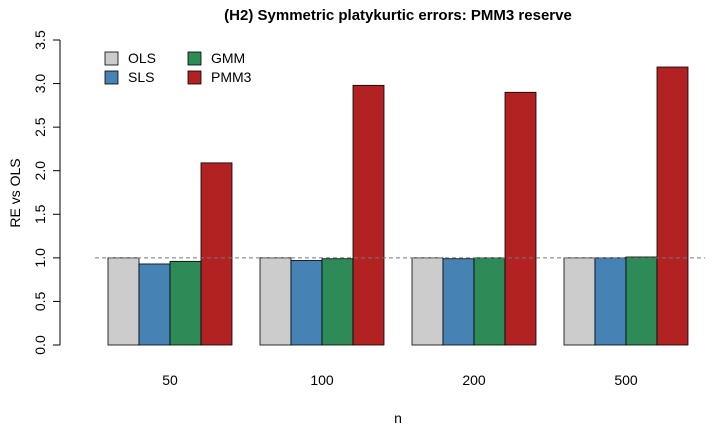  What do you see at coordinates (40, 127) in the screenshot?
I see `y-tick-label: 2.5` at bounding box center [40, 127].